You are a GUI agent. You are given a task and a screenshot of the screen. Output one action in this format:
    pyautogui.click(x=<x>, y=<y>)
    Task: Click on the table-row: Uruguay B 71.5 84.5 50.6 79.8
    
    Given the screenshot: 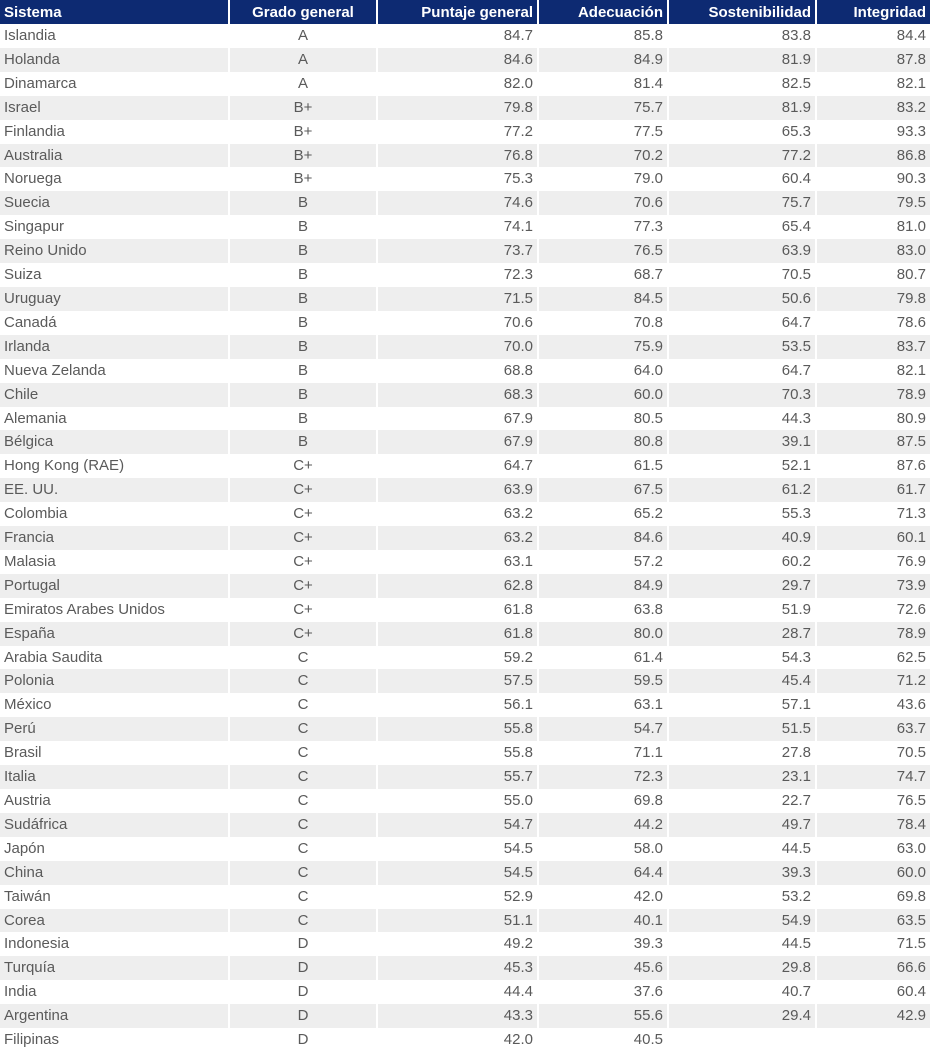 What is the action you would take?
    pyautogui.click(x=465, y=298)
    